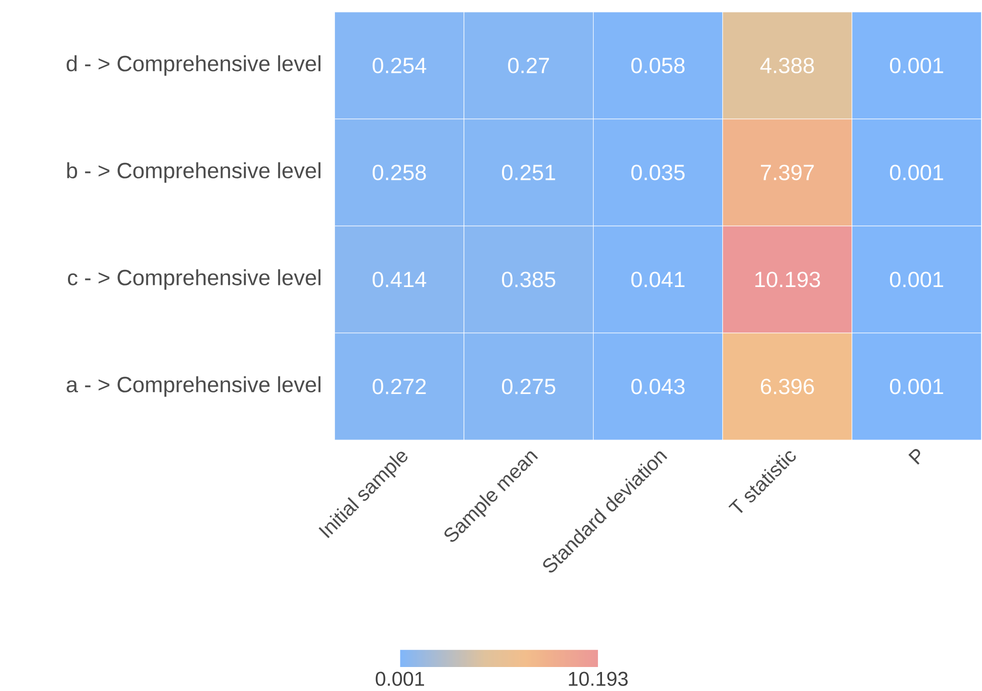 This screenshot has height=691, width=982. I want to click on data-label: 0.414, so click(399, 280).